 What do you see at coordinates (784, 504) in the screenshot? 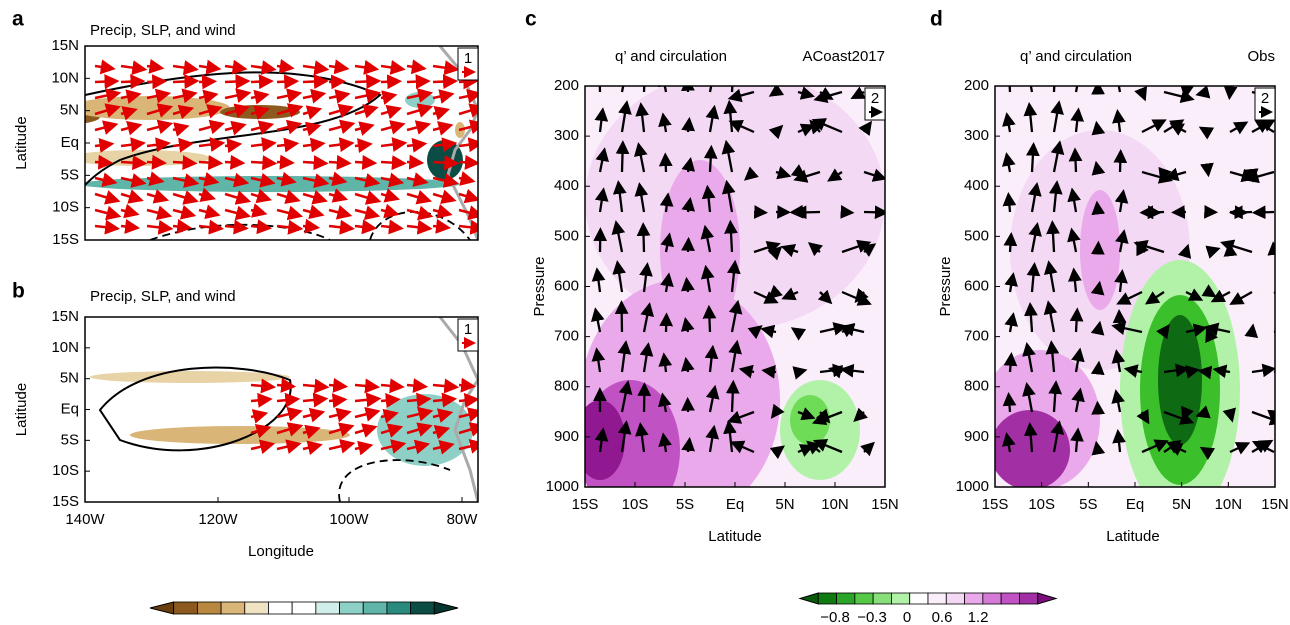
I see `x-tick-label: 5N` at bounding box center [784, 504].